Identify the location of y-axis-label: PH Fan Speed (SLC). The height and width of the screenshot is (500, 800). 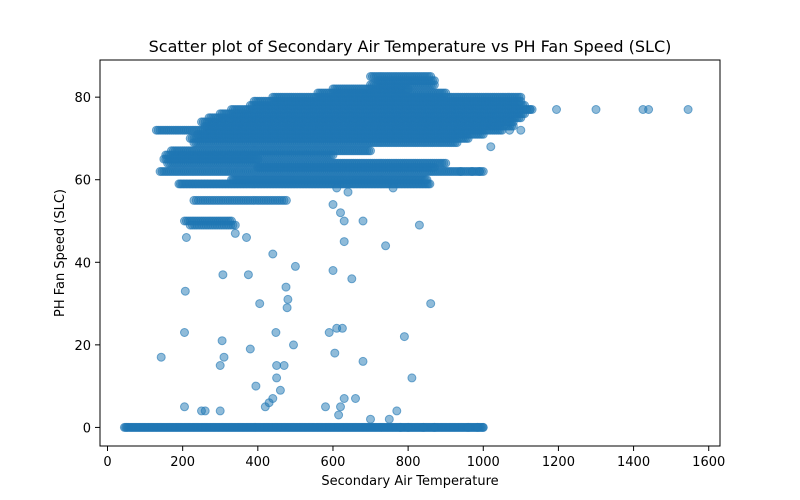
(60, 253).